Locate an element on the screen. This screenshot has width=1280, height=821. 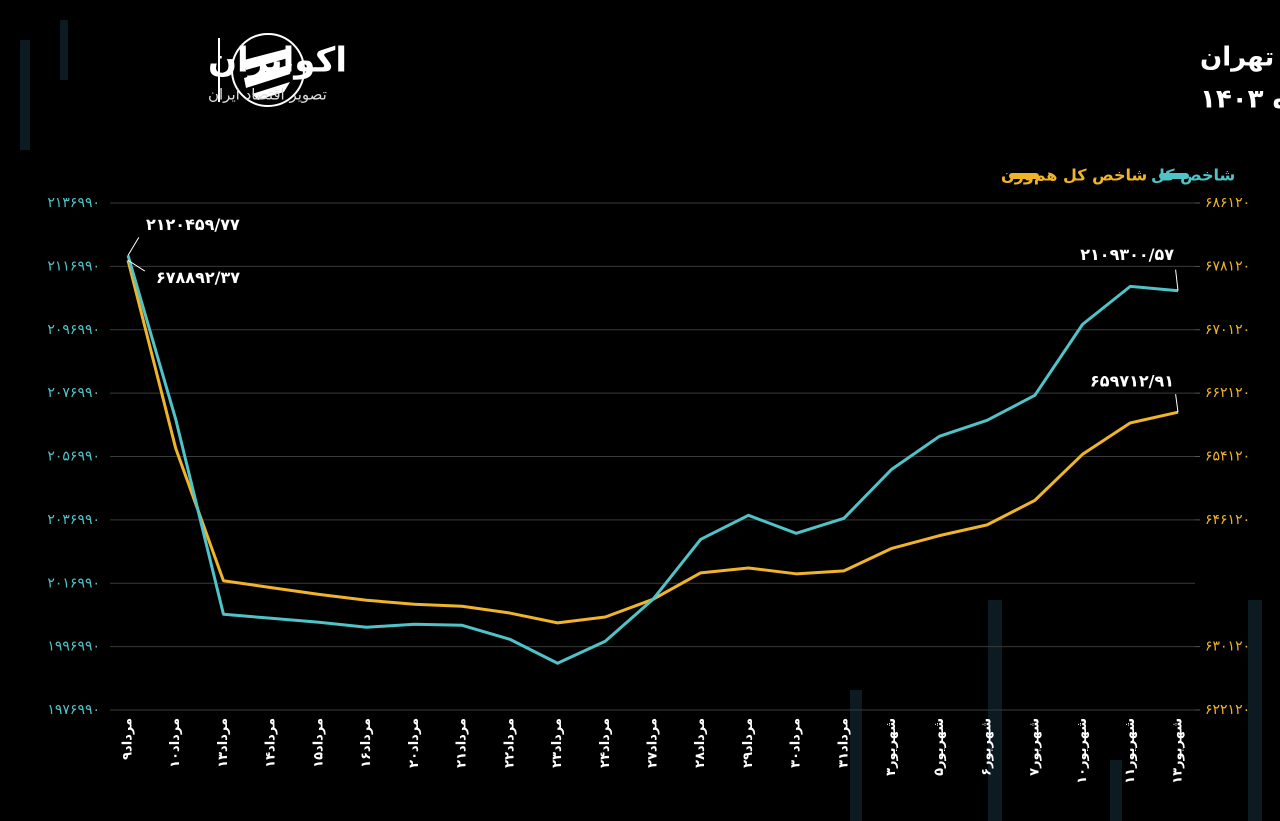
x-tick-label: مرداد۳۱ is located at coordinates (843, 743).